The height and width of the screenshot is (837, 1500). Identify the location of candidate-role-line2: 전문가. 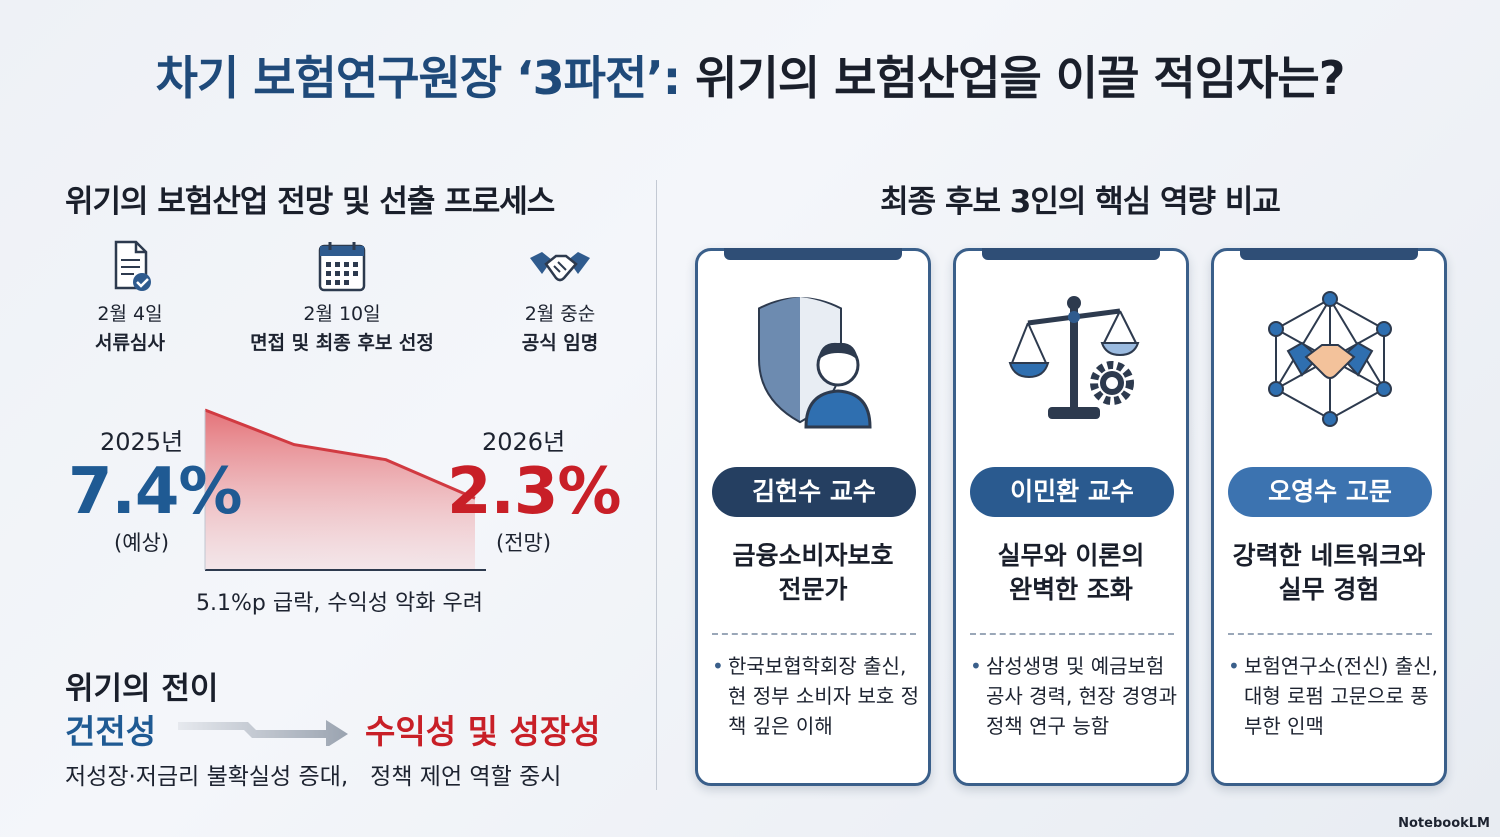
(813, 589).